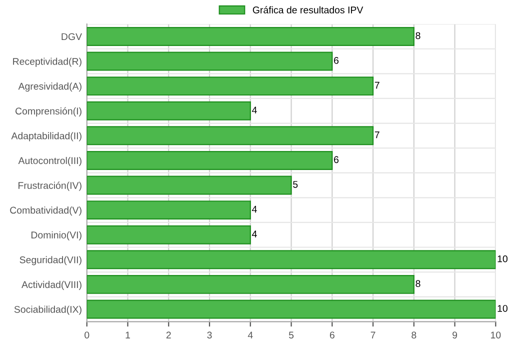  What do you see at coordinates (50, 87) in the screenshot?
I see `y-tick-label: Agresividad(A)` at bounding box center [50, 87].